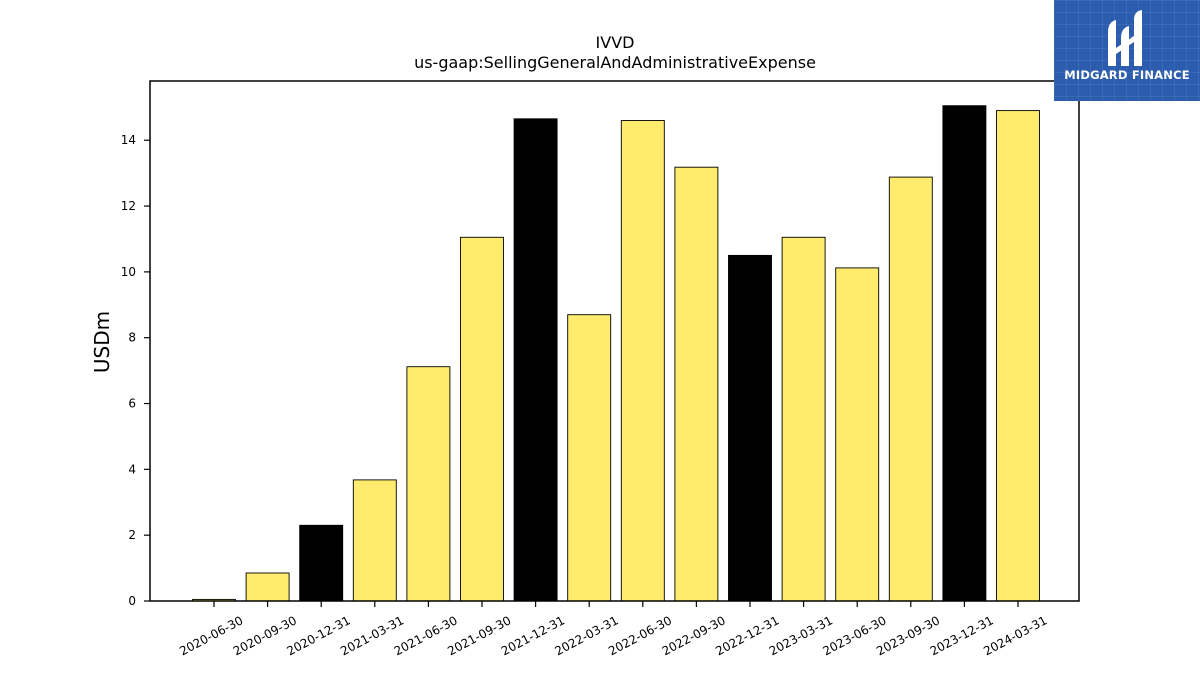 This screenshot has height=675, width=1200. What do you see at coordinates (1125, 38) in the screenshot?
I see `midgard-logo-icon` at bounding box center [1125, 38].